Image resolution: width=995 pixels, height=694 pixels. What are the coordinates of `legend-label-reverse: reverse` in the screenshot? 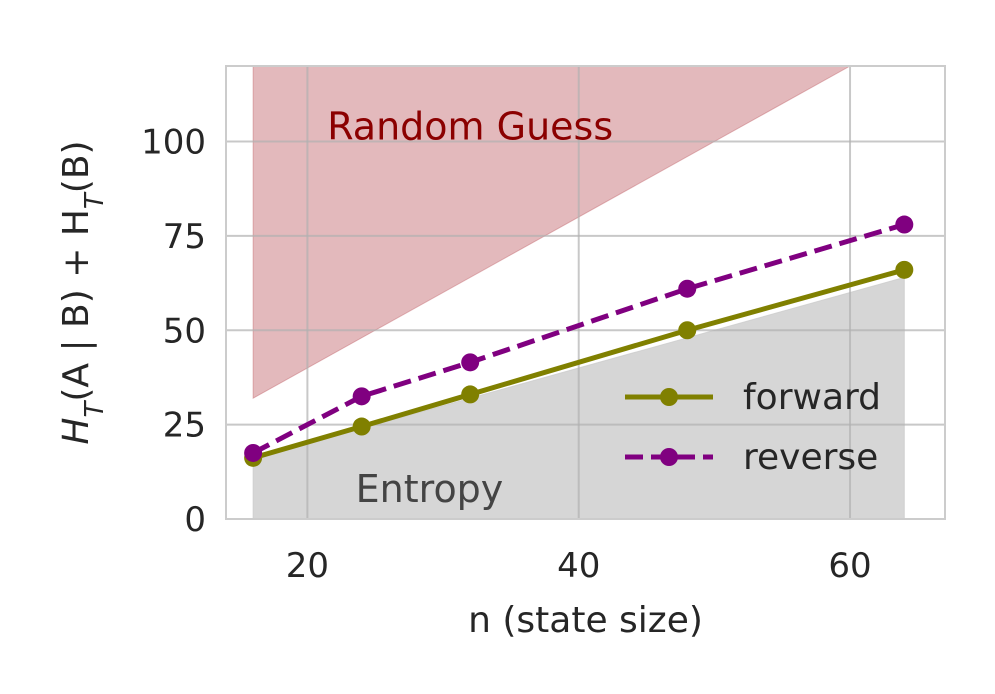 It's located at (810, 457).